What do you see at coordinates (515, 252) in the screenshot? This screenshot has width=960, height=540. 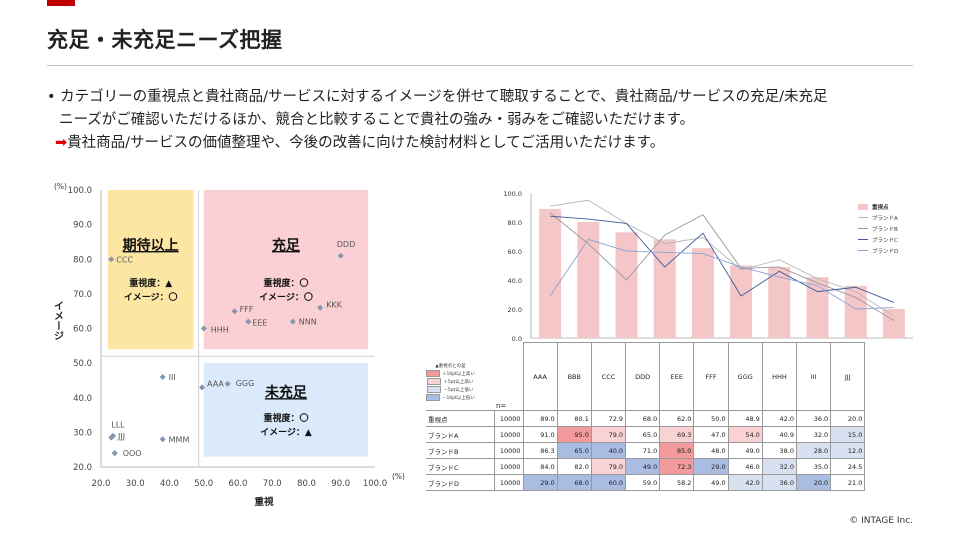 I see `bar-y-tick-label: 60.0` at bounding box center [515, 252].